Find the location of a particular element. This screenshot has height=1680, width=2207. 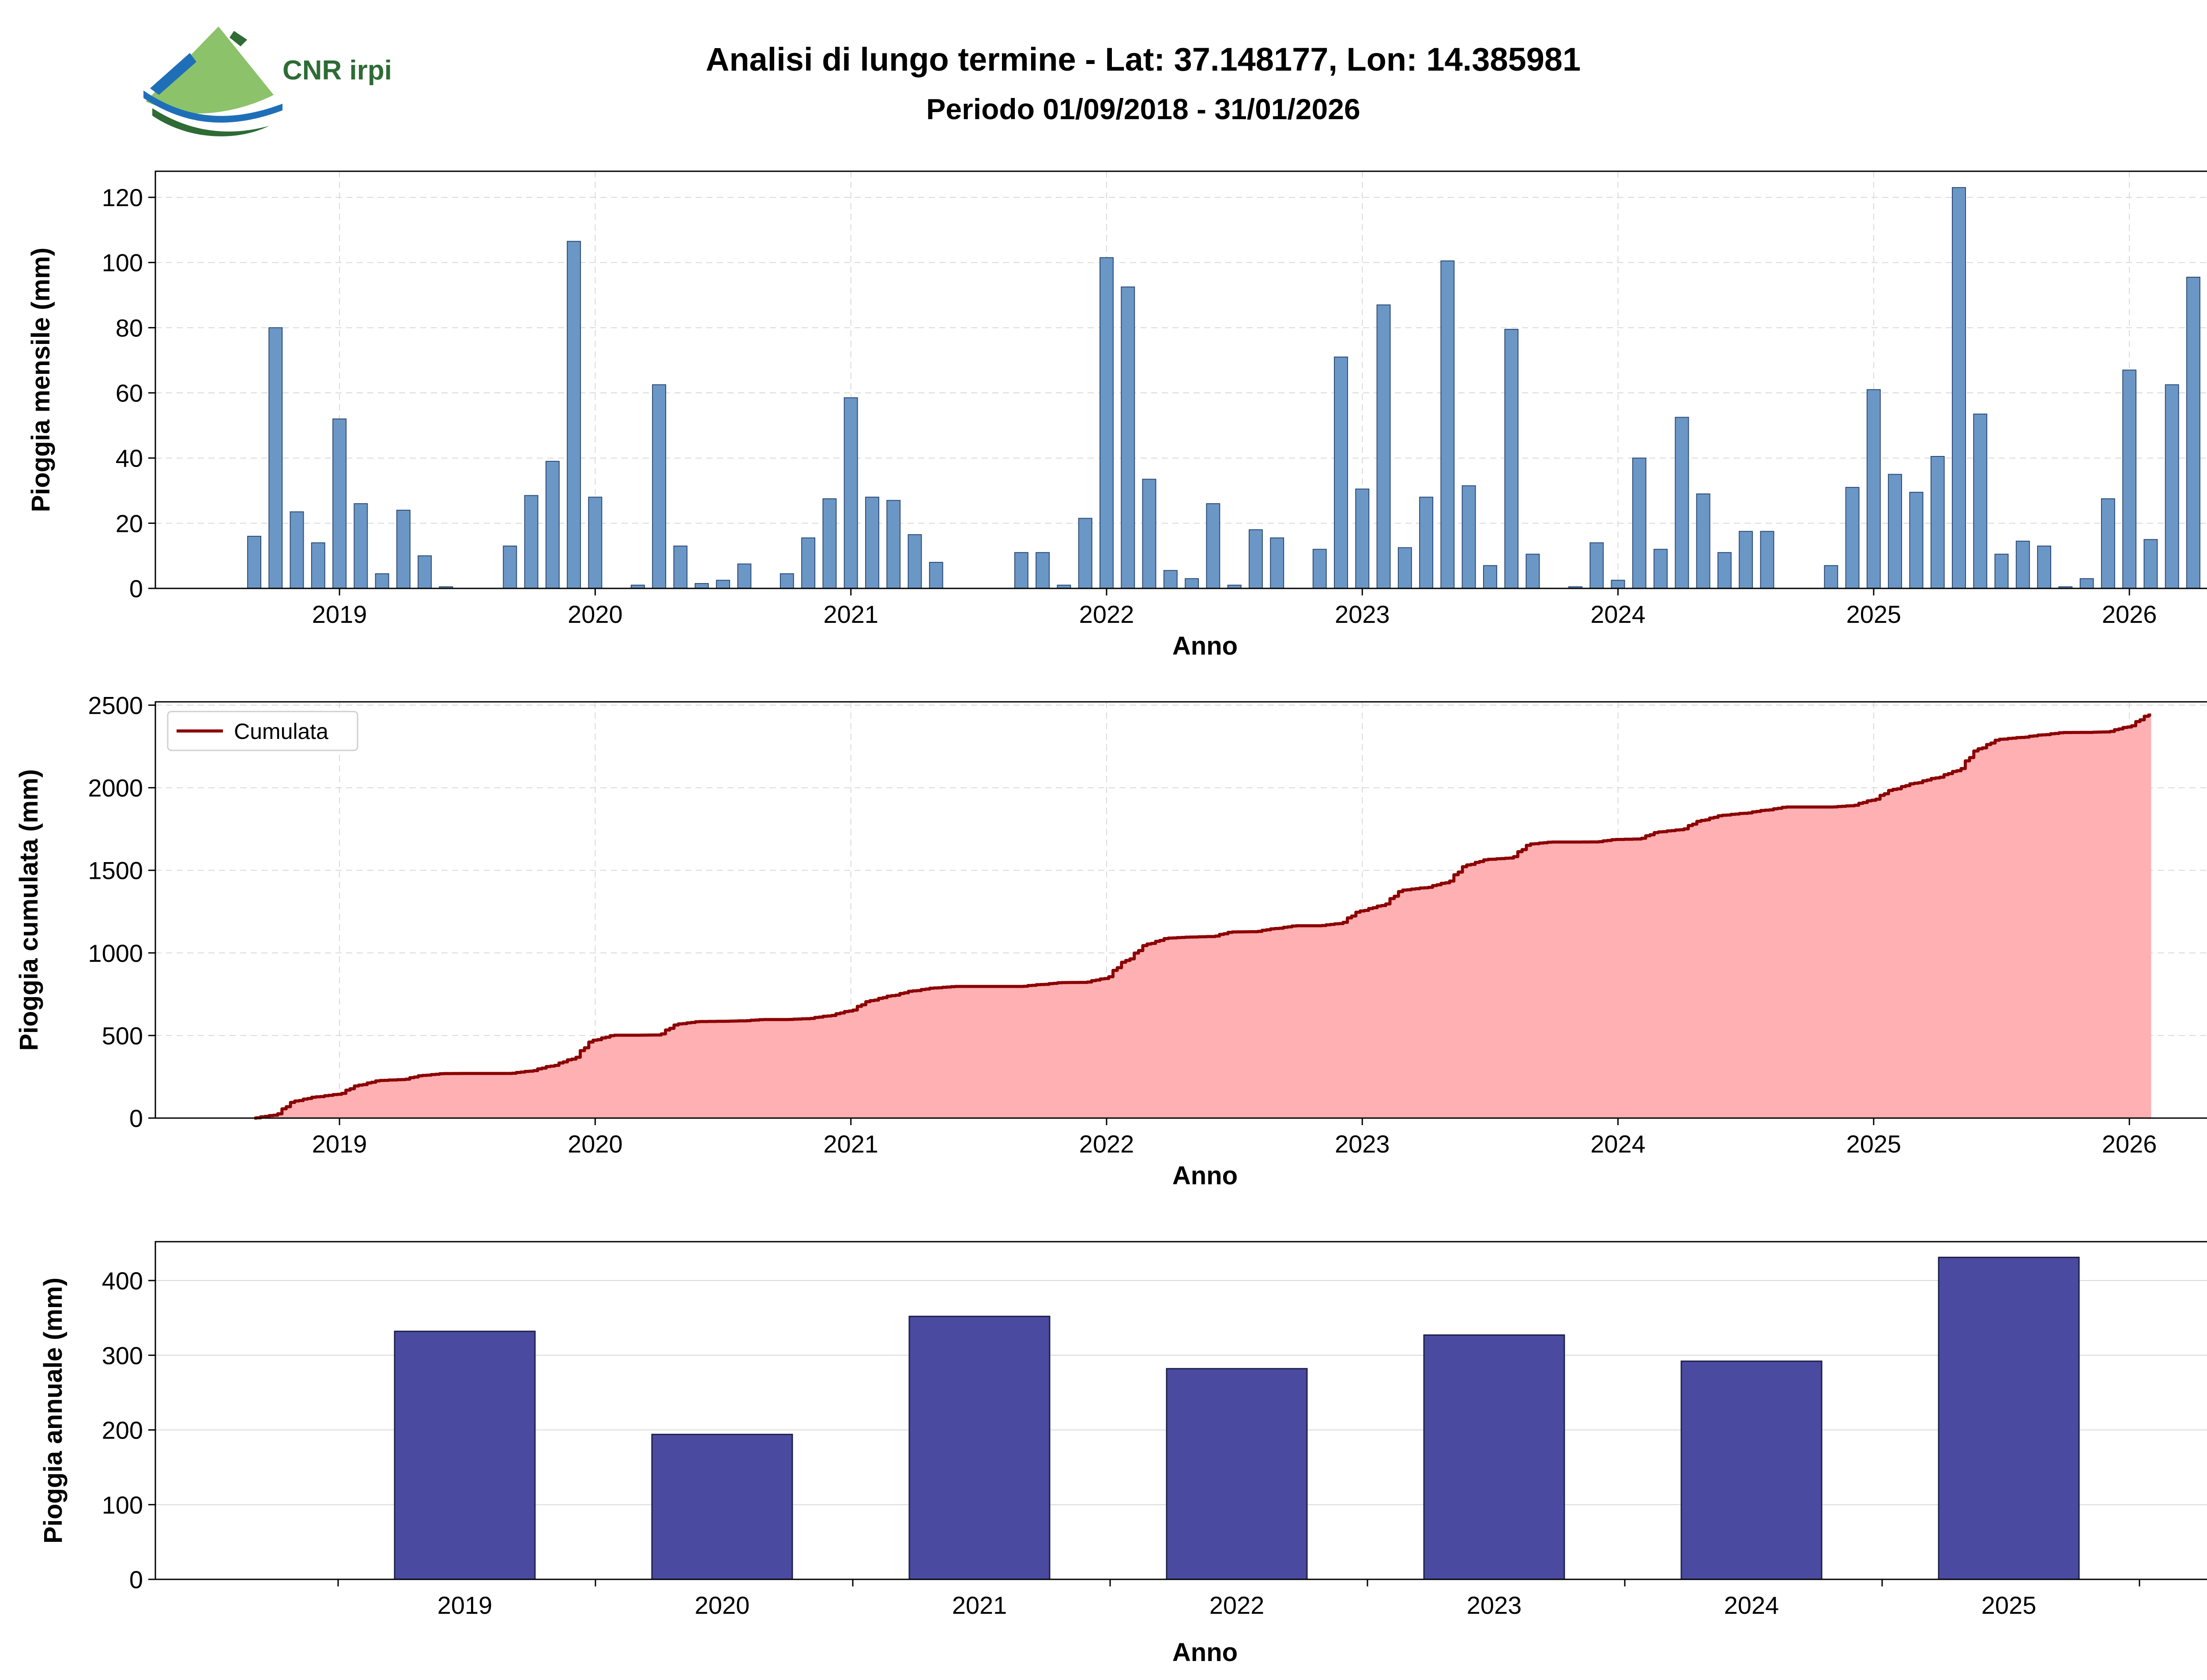

figure-subtitle: Periodo 01/09/2018 - 31/01/2026 is located at coordinates (1143, 109).